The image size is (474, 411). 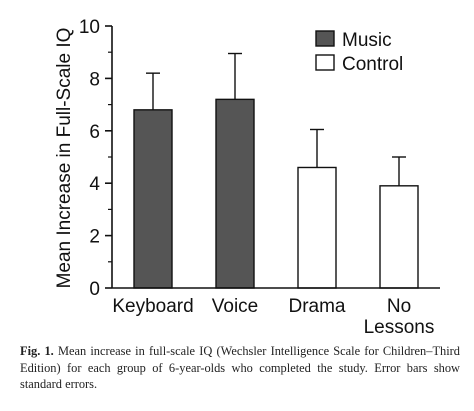 What do you see at coordinates (94, 132) in the screenshot?
I see `y-tick-label: 6` at bounding box center [94, 132].